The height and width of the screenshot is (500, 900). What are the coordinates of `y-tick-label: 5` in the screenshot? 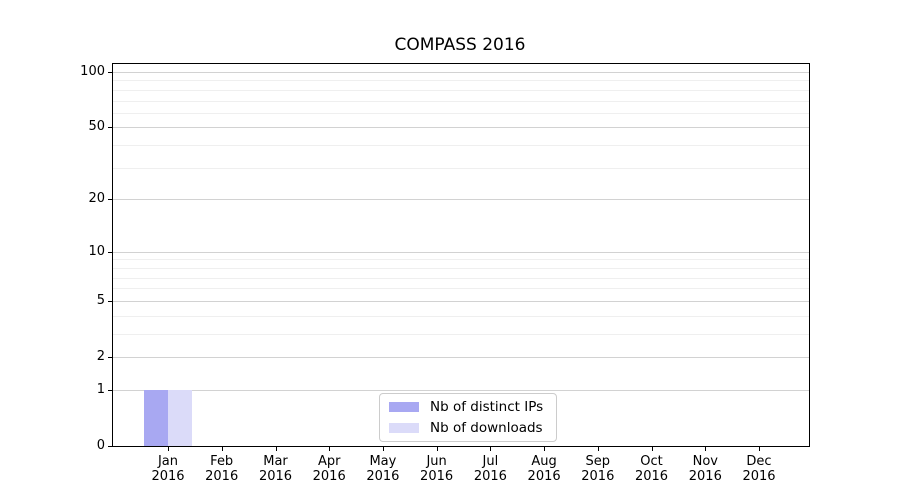 It's located at (100, 300).